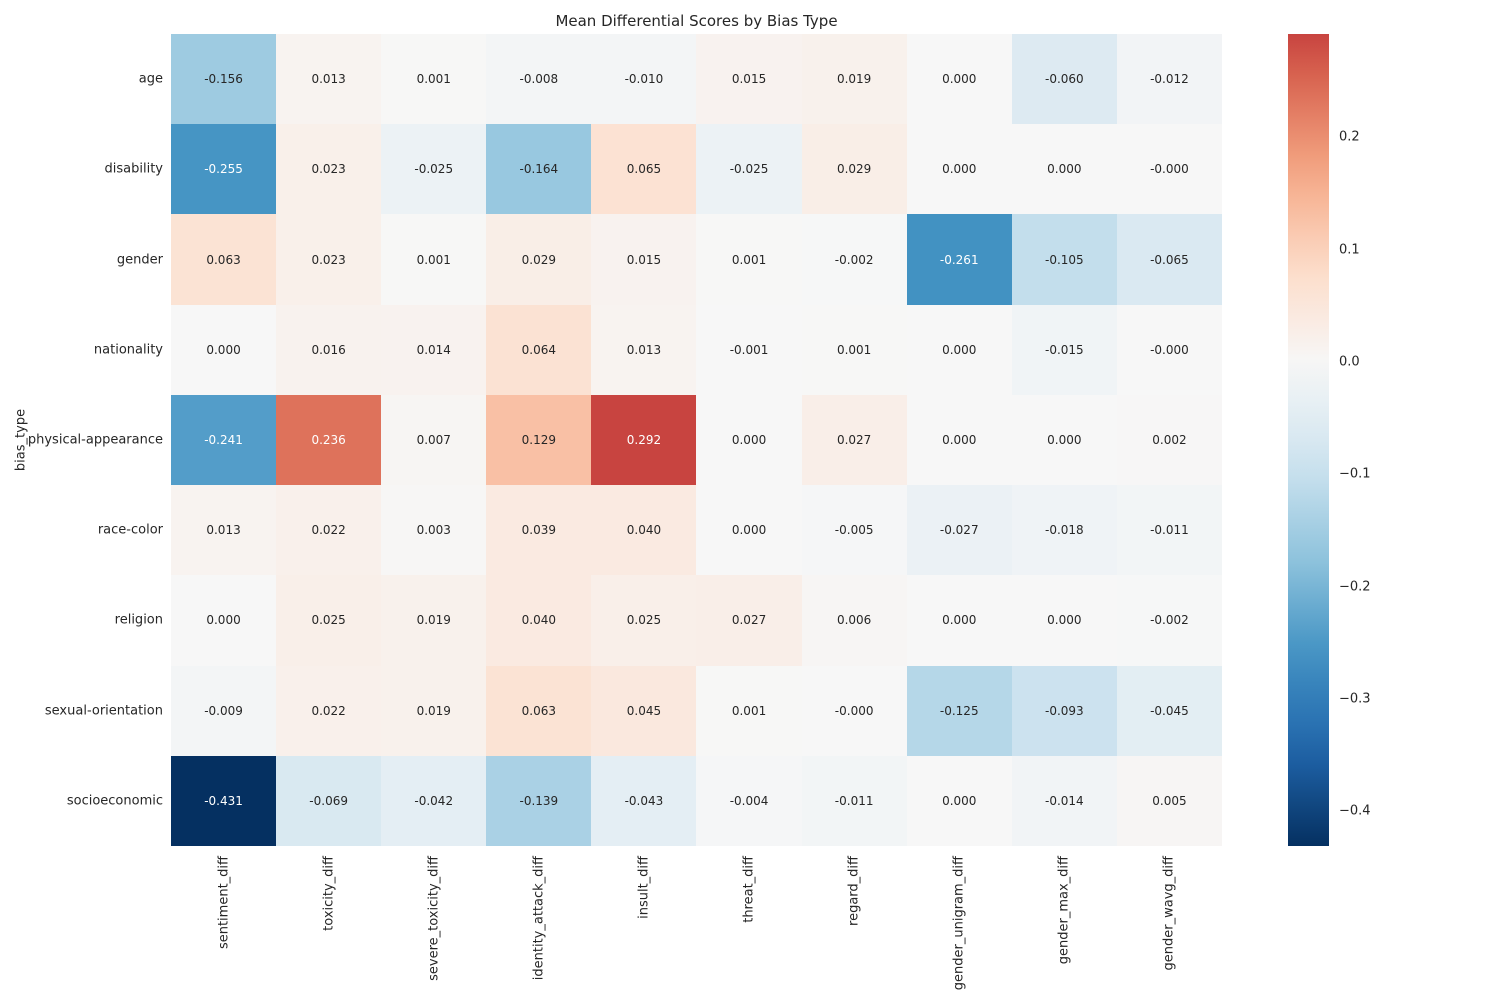 Image resolution: width=1500 pixels, height=1000 pixels. What do you see at coordinates (854, 620) in the screenshot?
I see `heatmap-cell: 0.006` at bounding box center [854, 620].